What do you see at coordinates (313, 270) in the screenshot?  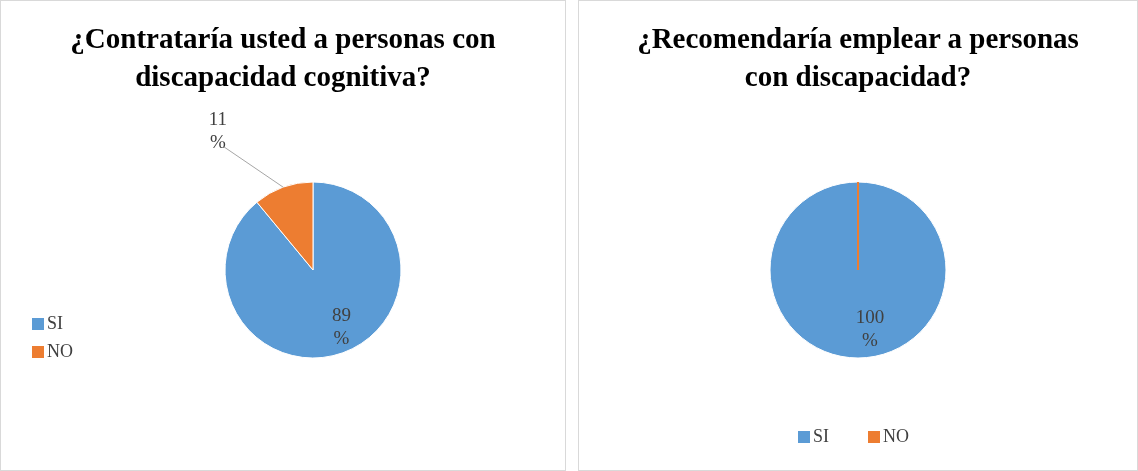 I see `pie-slice` at bounding box center [313, 270].